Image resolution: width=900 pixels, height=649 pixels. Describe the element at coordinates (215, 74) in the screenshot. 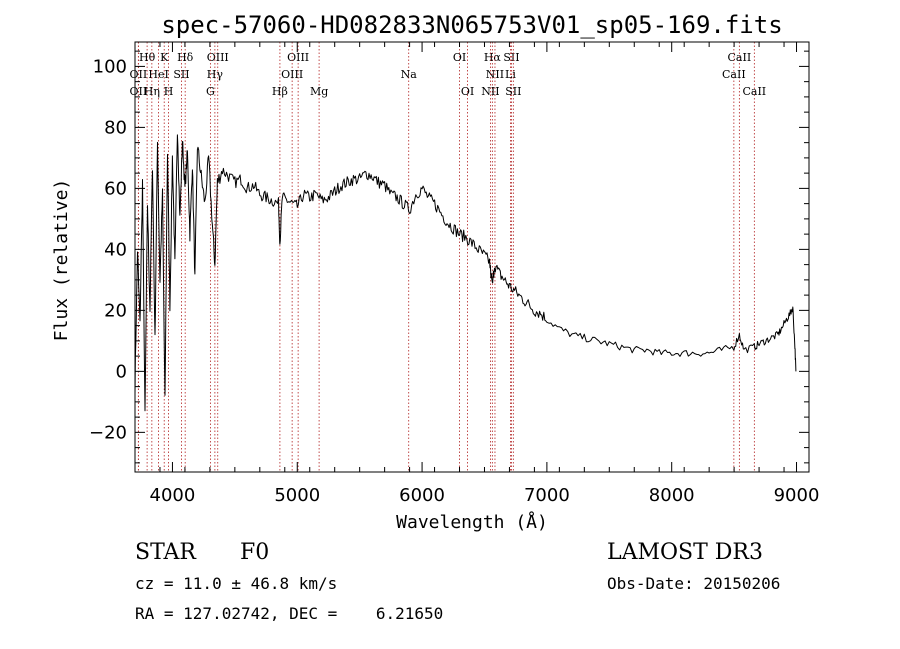

I see `spectral-line-label: Hγ` at that location.